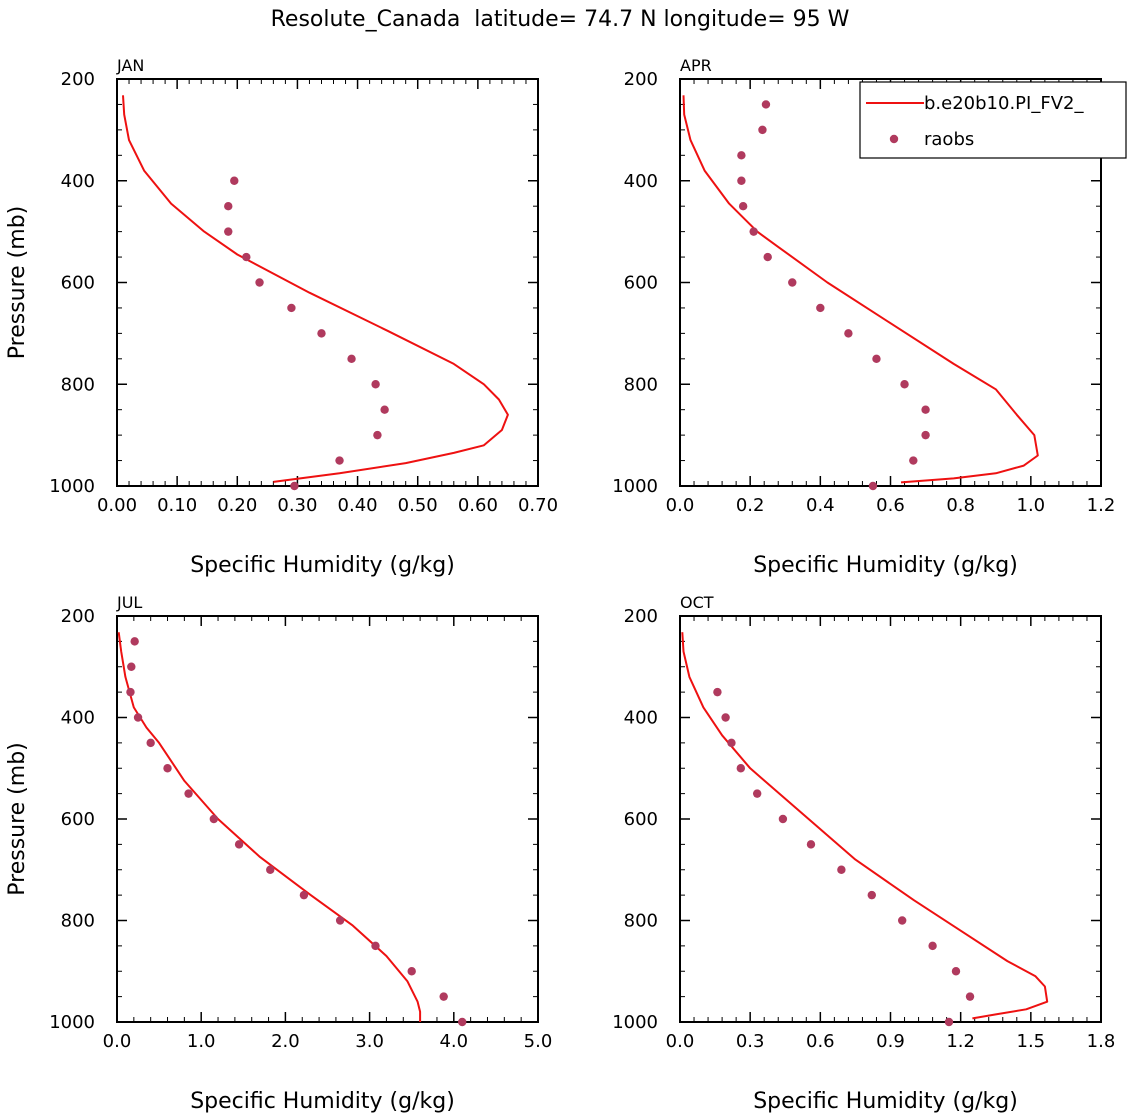 The width and height of the screenshot is (1130, 1119). Describe the element at coordinates (697, 602) in the screenshot. I see `panel-label: OCT` at that location.